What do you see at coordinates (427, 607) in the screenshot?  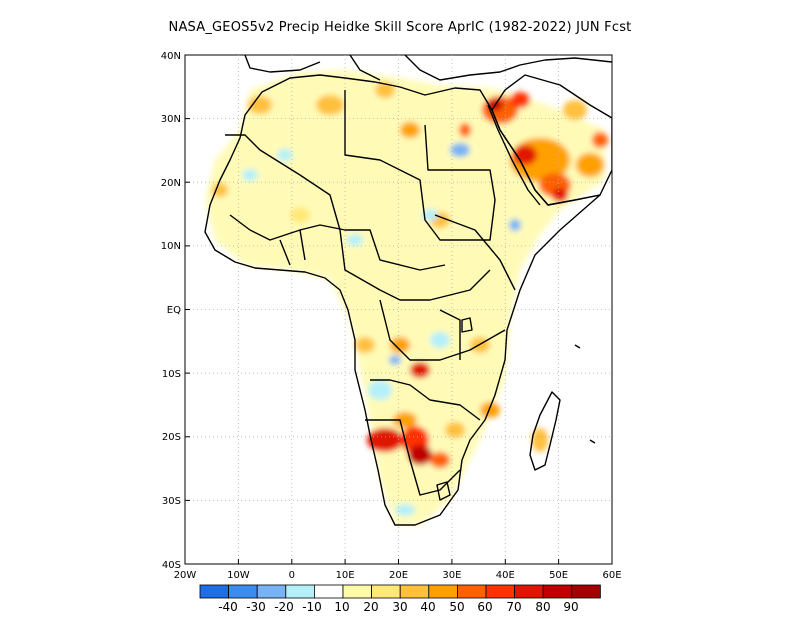 I see `colorbar-label: 40` at bounding box center [427, 607].